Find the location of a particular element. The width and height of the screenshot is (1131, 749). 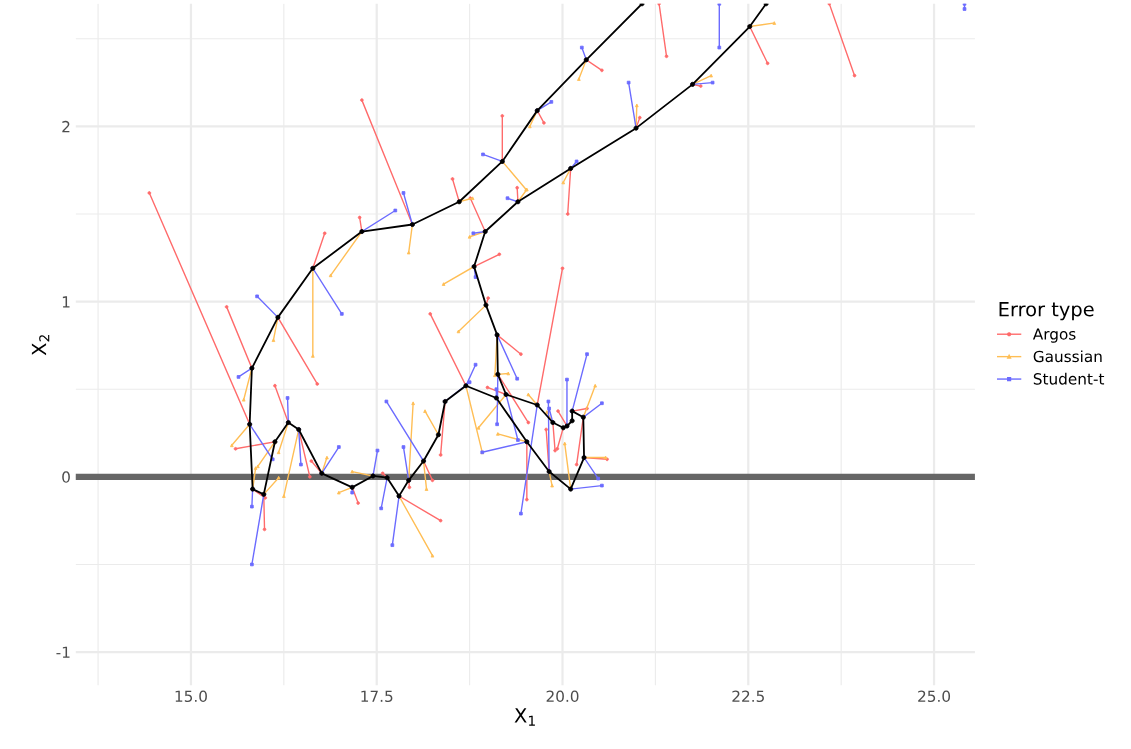

legend-label: Argos is located at coordinates (1054, 335).